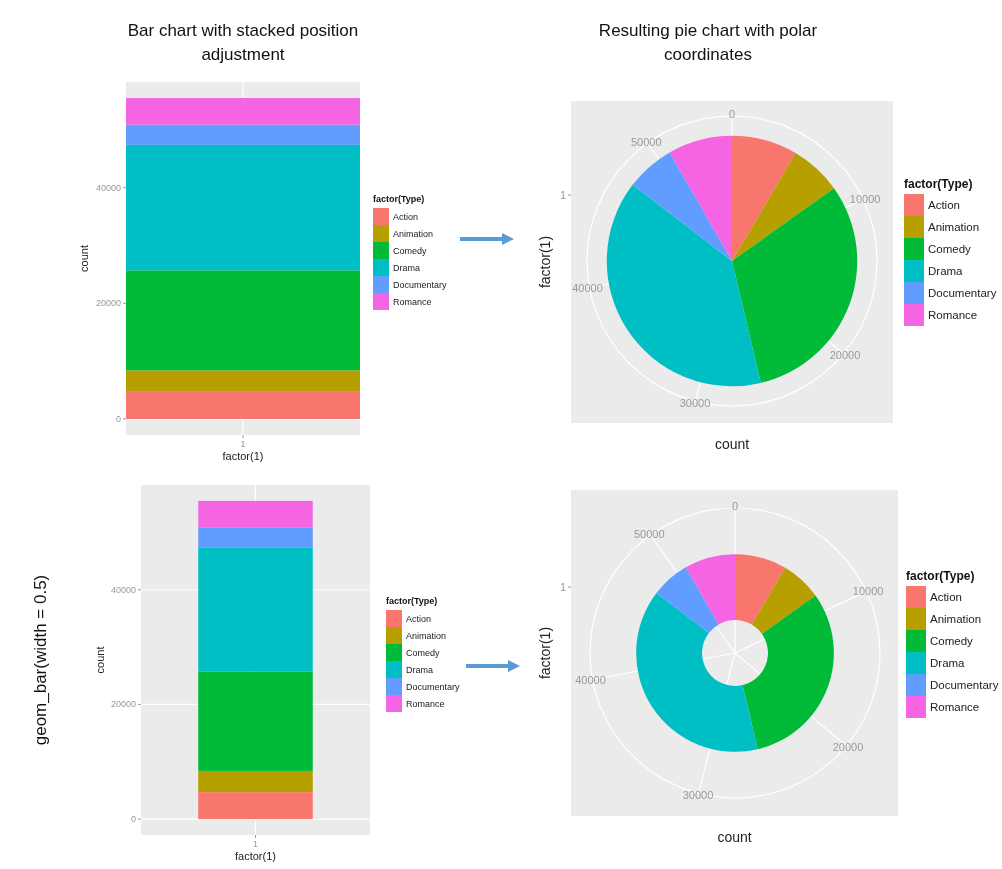 The height and width of the screenshot is (869, 1002). I want to click on text: geom_bar(width = 0.5), so click(40, 660).